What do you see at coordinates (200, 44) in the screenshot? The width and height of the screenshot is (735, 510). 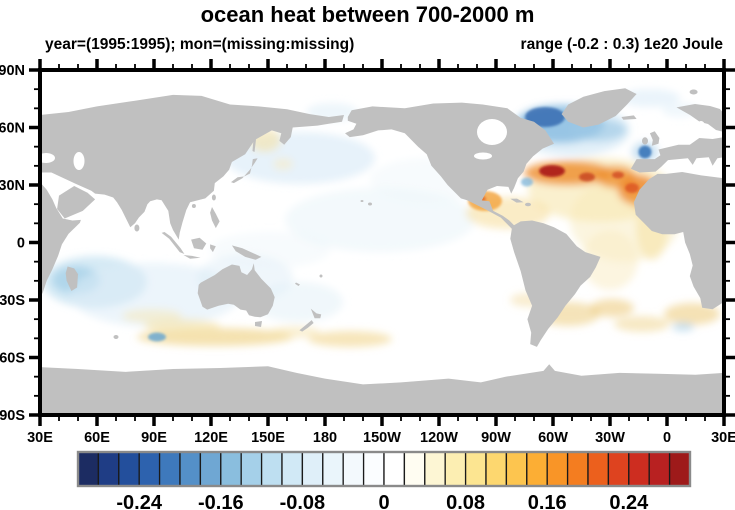 I see `subtitle-left: year=(1995:1995); mon=(missing:missing)` at bounding box center [200, 44].